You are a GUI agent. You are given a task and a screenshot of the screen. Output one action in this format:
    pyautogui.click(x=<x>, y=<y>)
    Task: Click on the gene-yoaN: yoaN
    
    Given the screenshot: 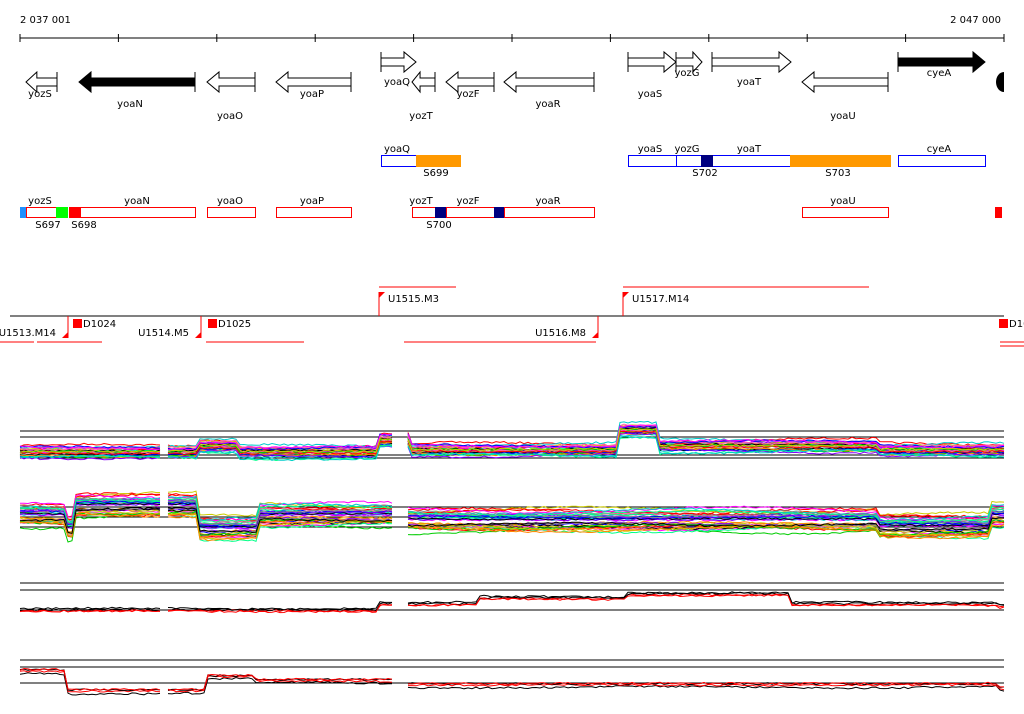 What is the action you would take?
    pyautogui.click(x=137, y=90)
    